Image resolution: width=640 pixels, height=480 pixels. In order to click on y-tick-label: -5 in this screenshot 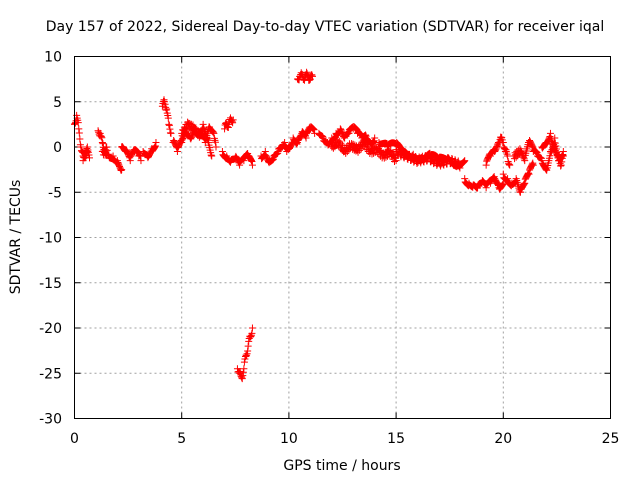, I will do `click(55, 193)`.